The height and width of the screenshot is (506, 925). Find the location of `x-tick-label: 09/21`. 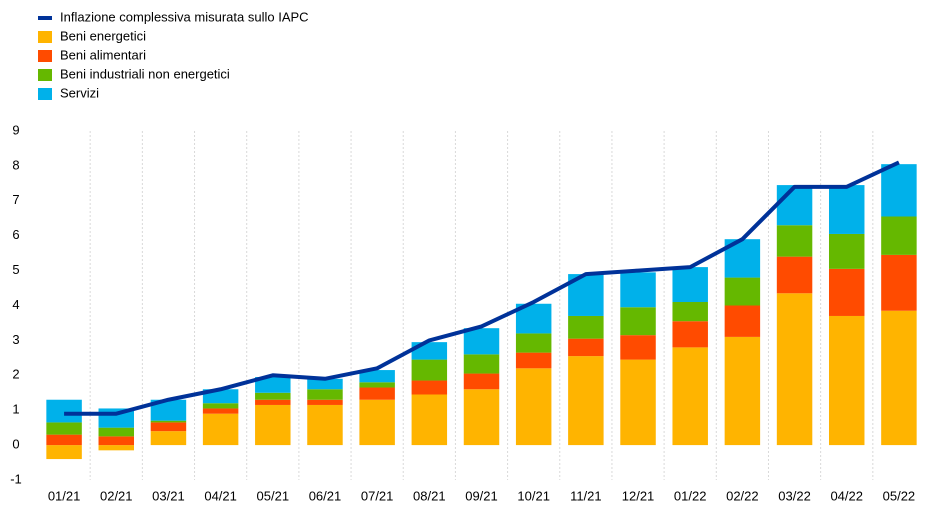

x-tick-label: 09/21 is located at coordinates (481, 495).